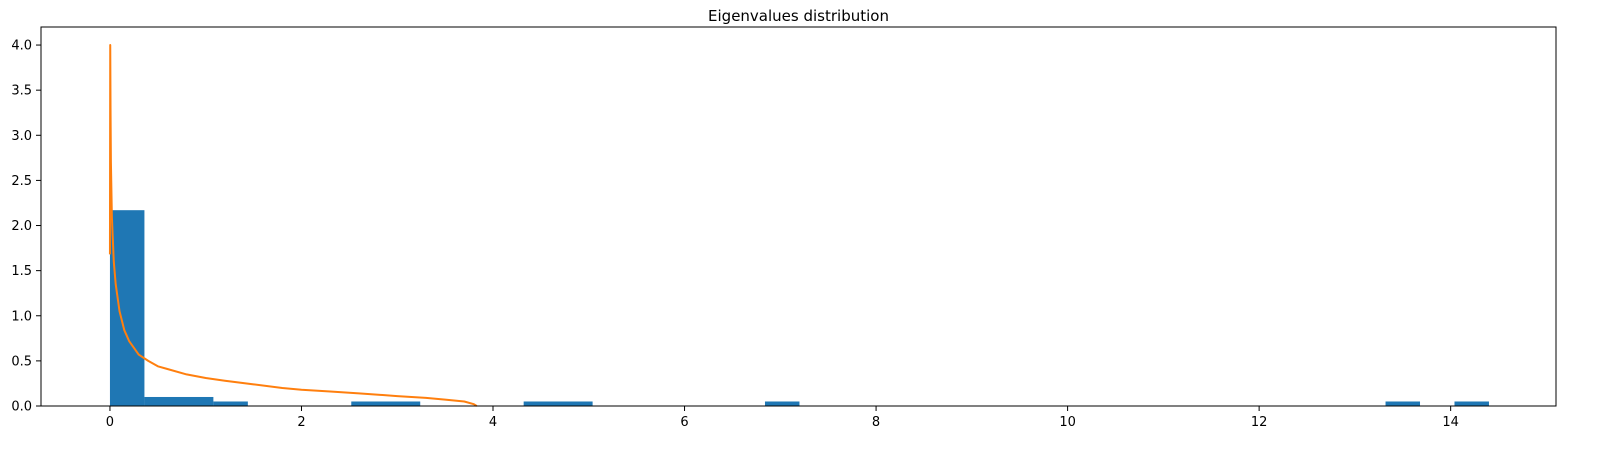 The height and width of the screenshot is (449, 1605). What do you see at coordinates (21, 181) in the screenshot?
I see `y-tick-label: 2.5` at bounding box center [21, 181].